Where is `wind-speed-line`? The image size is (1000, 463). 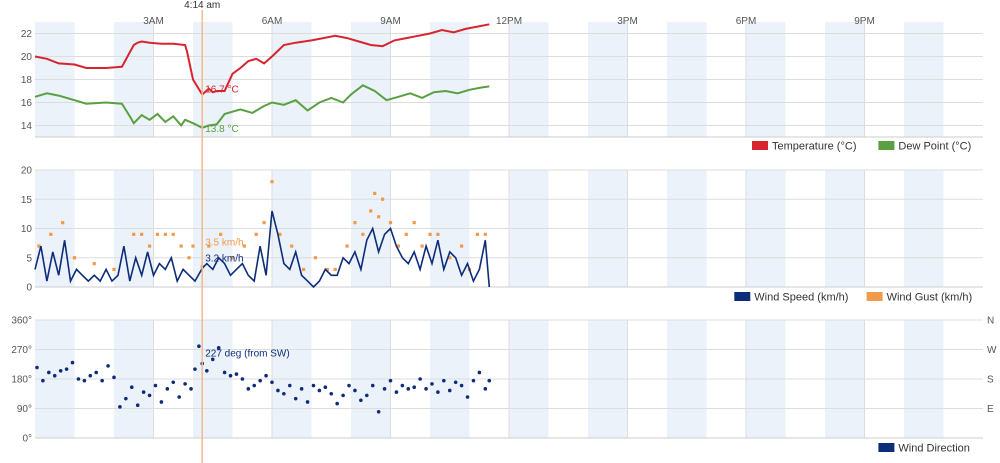 wind-speed-line is located at coordinates (262, 249).